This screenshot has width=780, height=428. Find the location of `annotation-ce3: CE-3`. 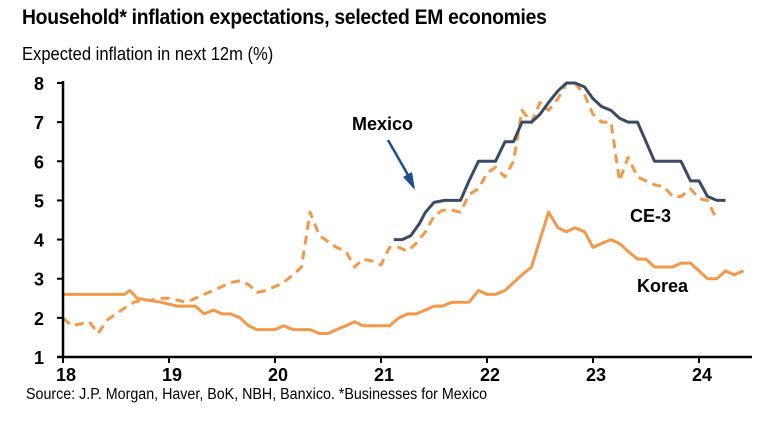

annotation-ce3: CE-3 is located at coordinates (650, 216).